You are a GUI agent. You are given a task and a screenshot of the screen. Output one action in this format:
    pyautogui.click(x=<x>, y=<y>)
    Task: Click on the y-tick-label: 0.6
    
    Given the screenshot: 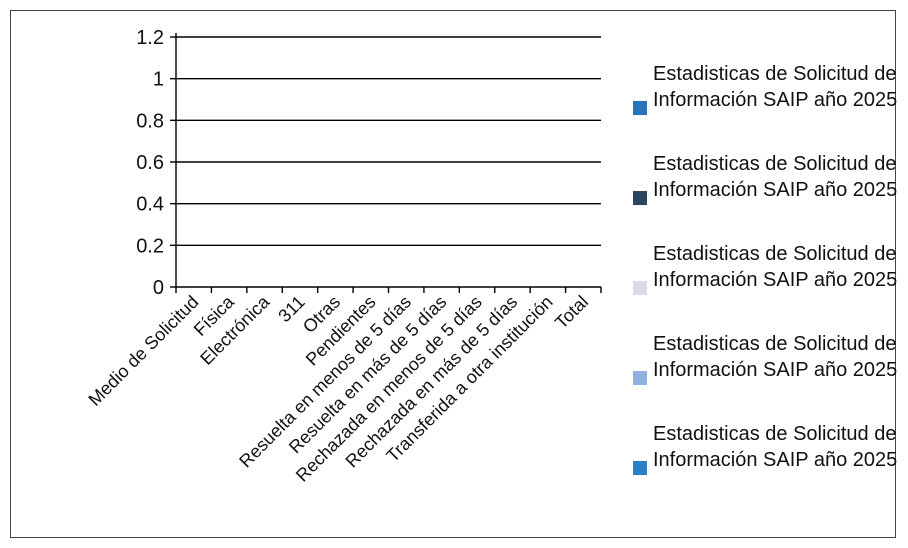 What is the action you would take?
    pyautogui.click(x=150, y=163)
    